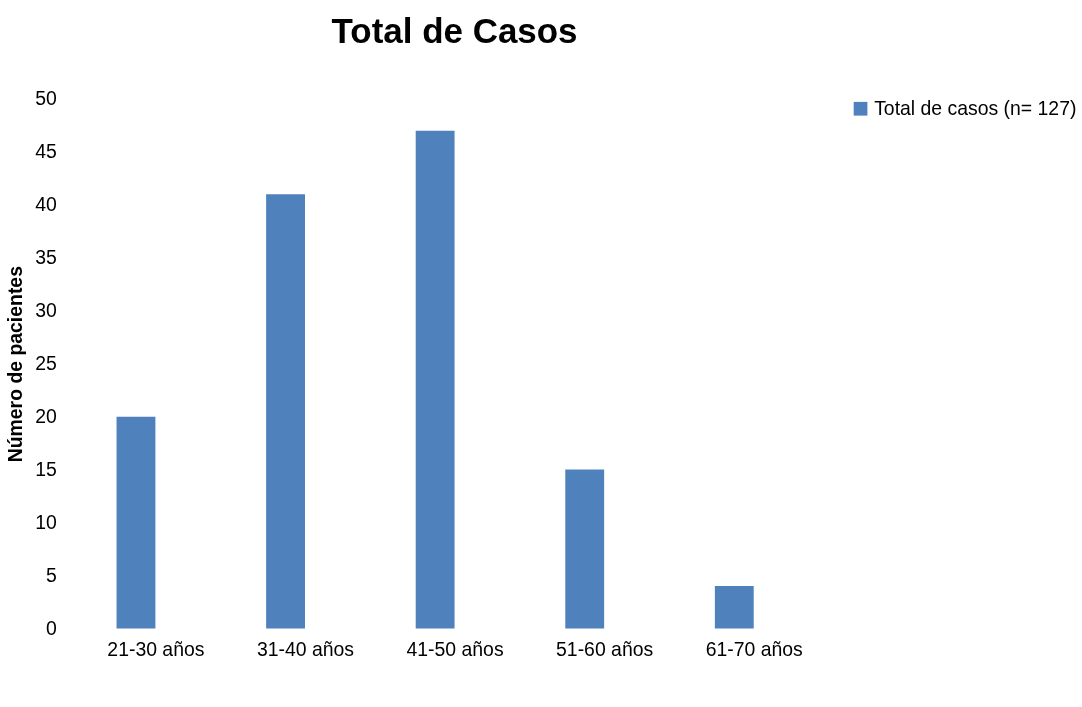  What do you see at coordinates (156, 649) in the screenshot?
I see `x-tick-label: 21-30 años` at bounding box center [156, 649].